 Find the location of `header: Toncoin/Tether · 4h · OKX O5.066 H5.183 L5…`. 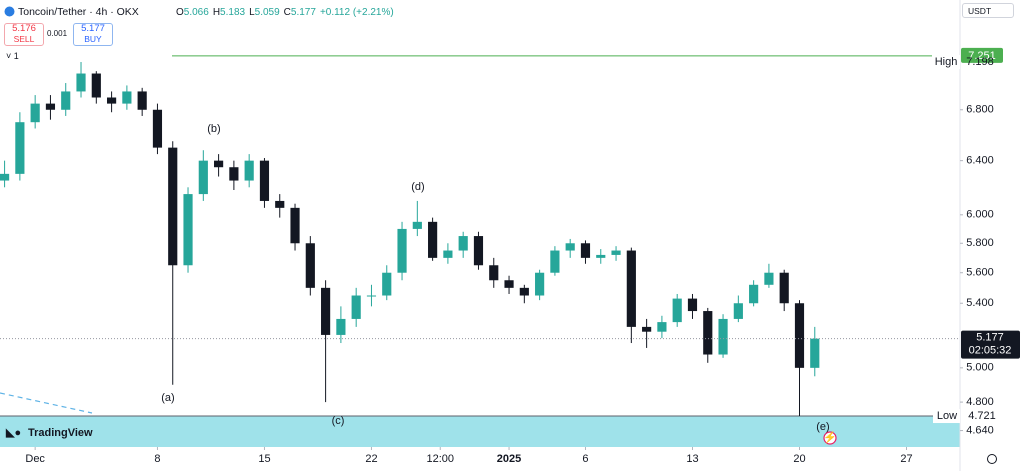

header: Toncoin/Tether · 4h · OKX O5.066 H5.183 L5… is located at coordinates (512, 32).